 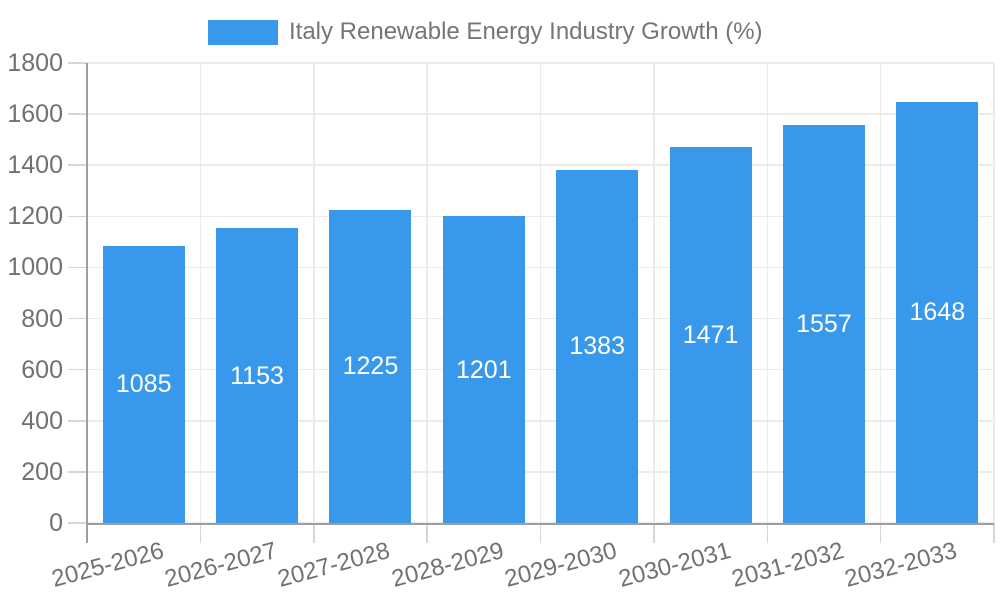 I want to click on bar-value-label: 1225, so click(x=370, y=366).